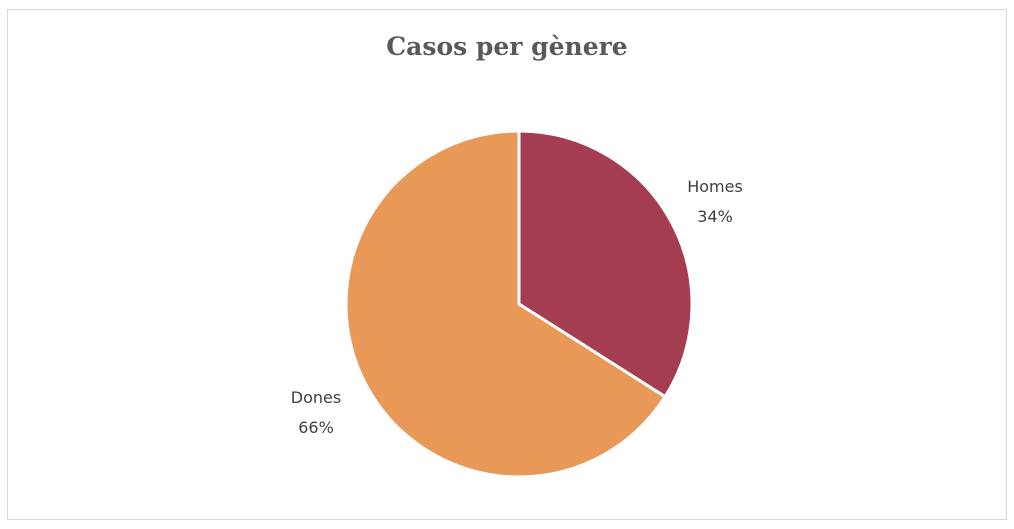 The width and height of the screenshot is (1014, 529). What do you see at coordinates (715, 186) in the screenshot?
I see `slice-label-homes: Homes` at bounding box center [715, 186].